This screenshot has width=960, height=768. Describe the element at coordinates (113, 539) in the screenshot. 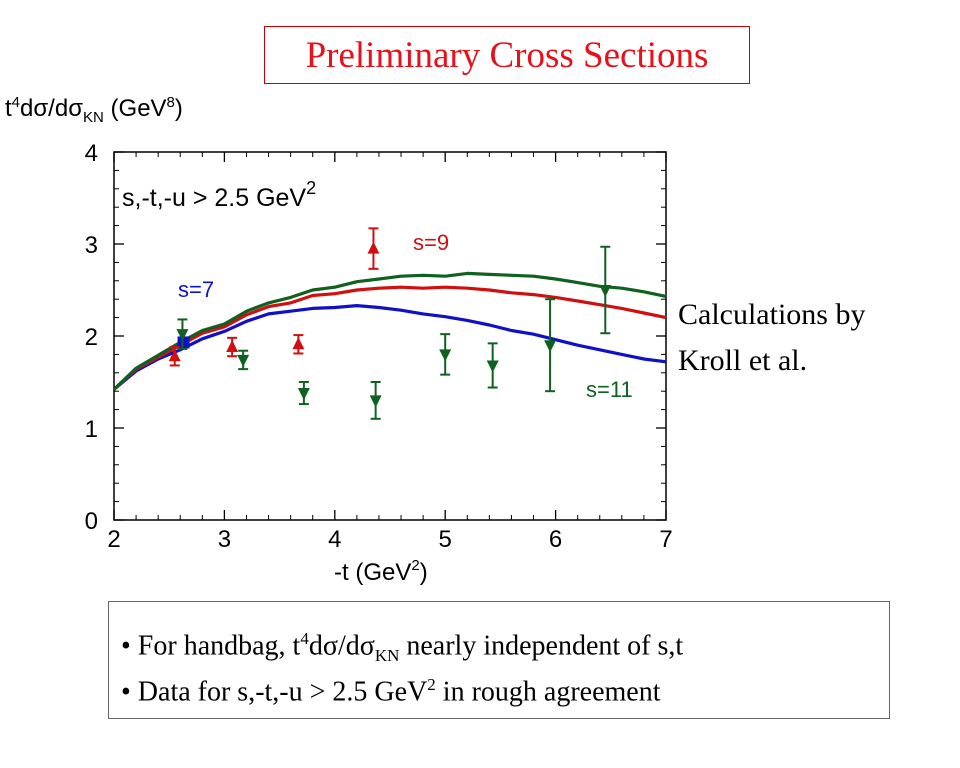

I see `x-tick-label: 2` at that location.